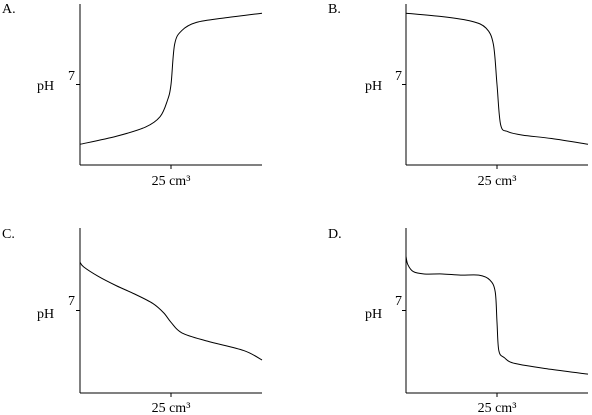 This screenshot has height=415, width=592. I want to click on panel-label: D., so click(335, 234).